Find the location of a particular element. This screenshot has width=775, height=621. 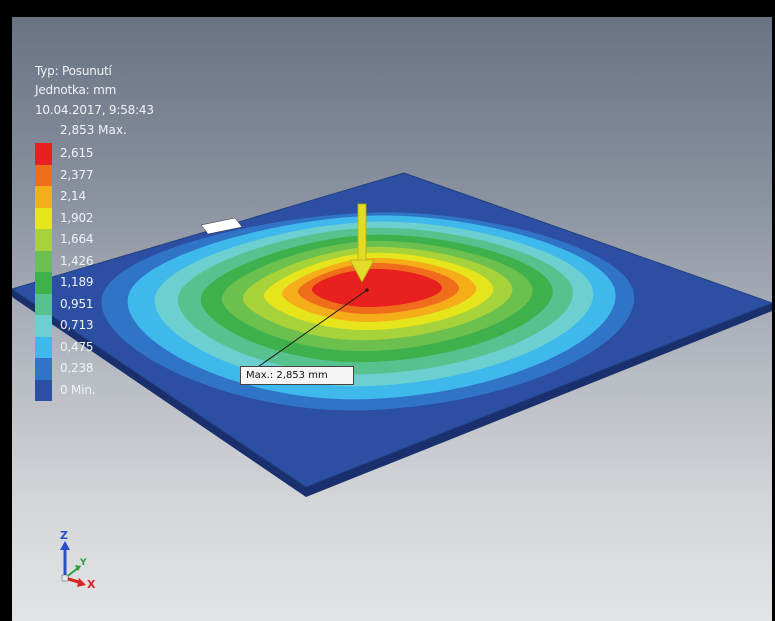

legend-entry: 0,475 is located at coordinates (100, 347).